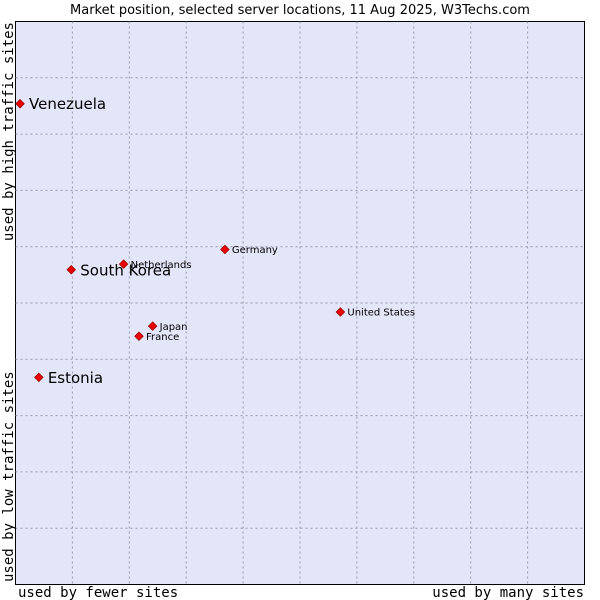 The width and height of the screenshot is (600, 600). Describe the element at coordinates (381, 313) in the screenshot. I see `data-point-label: United States` at that location.